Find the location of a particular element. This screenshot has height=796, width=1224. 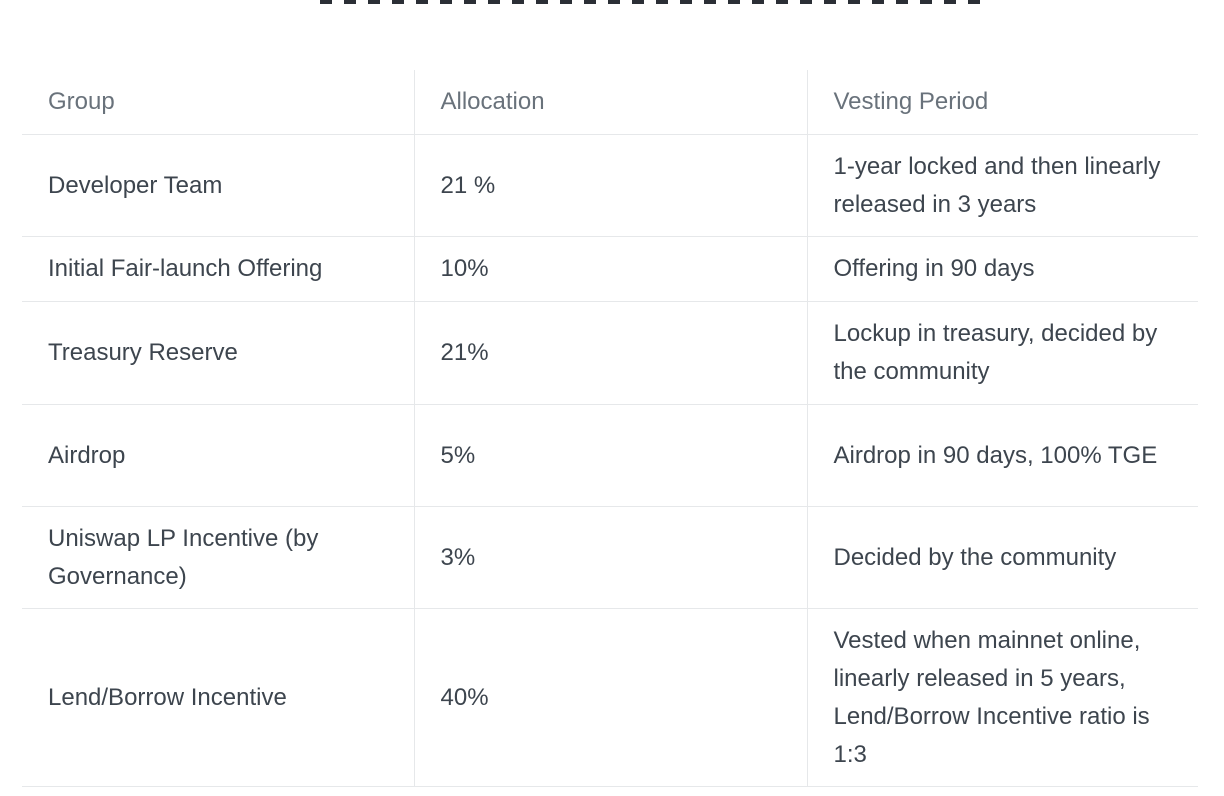

cell-group: Airdrop is located at coordinates (218, 455).